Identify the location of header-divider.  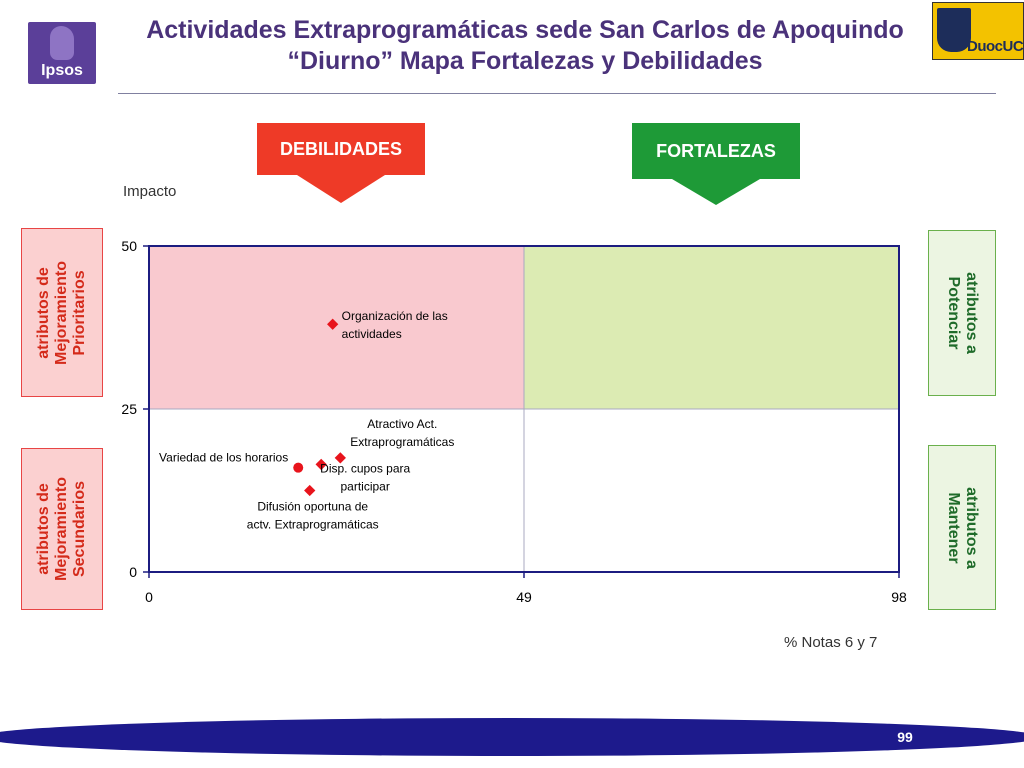
(557, 93).